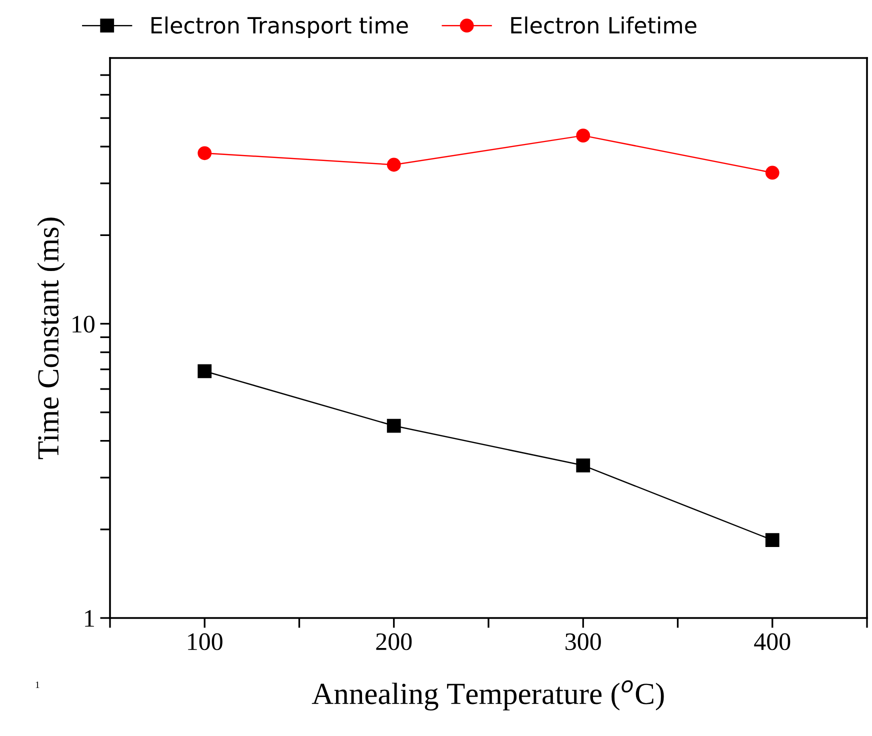  What do you see at coordinates (394, 641) in the screenshot?
I see `x-tick-label: 200` at bounding box center [394, 641].